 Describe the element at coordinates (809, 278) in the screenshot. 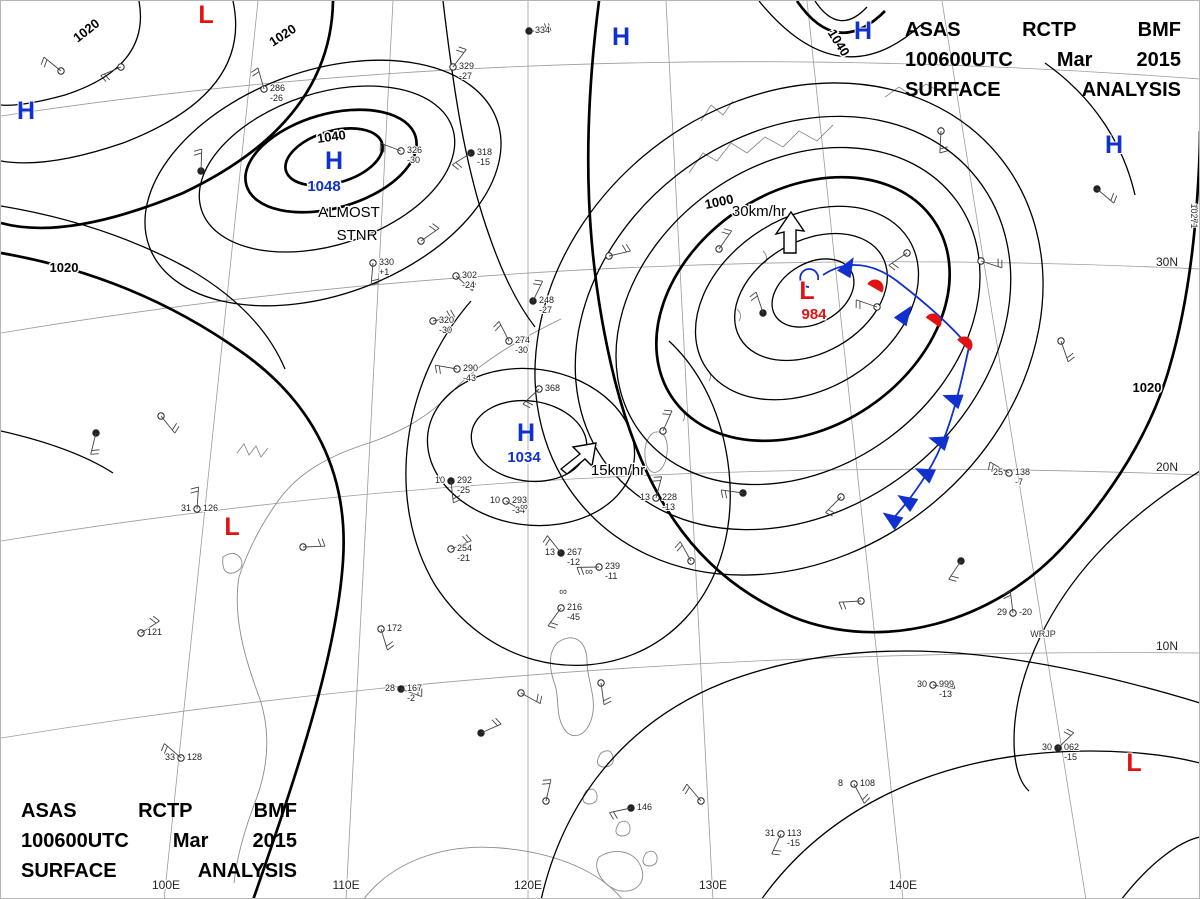

I see `low-center-spiral` at that location.